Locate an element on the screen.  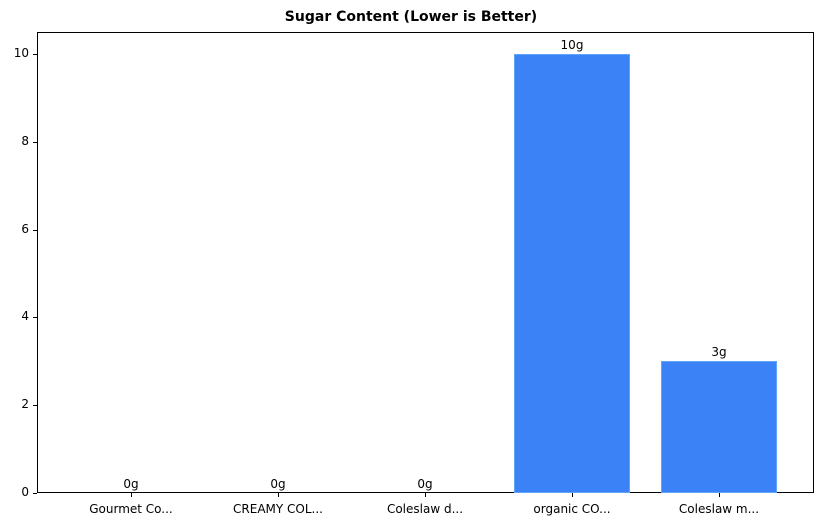
y-tick-label: 2 is located at coordinates (25, 404).